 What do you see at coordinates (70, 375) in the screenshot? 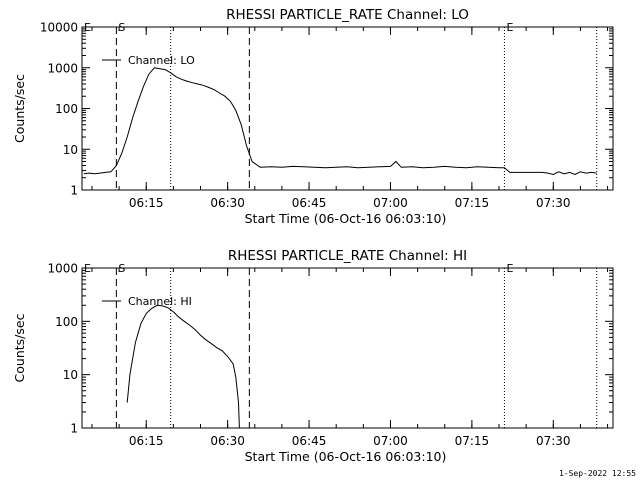
I see `panel2-y-tick-label: 10` at bounding box center [70, 375].